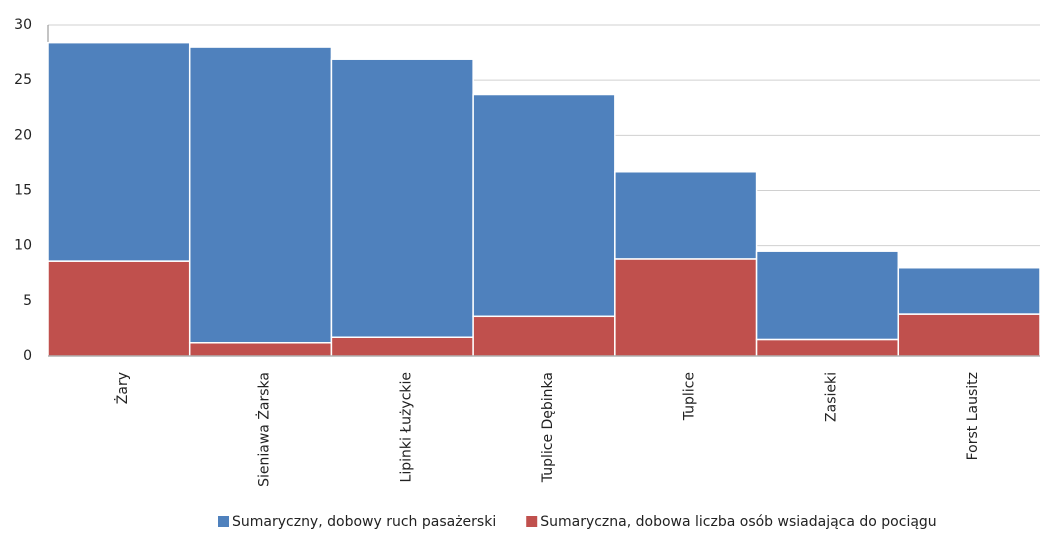 The image size is (1040, 539). Describe the element at coordinates (264, 429) in the screenshot. I see `x-tick-label: Sieniawa Żarska` at that location.